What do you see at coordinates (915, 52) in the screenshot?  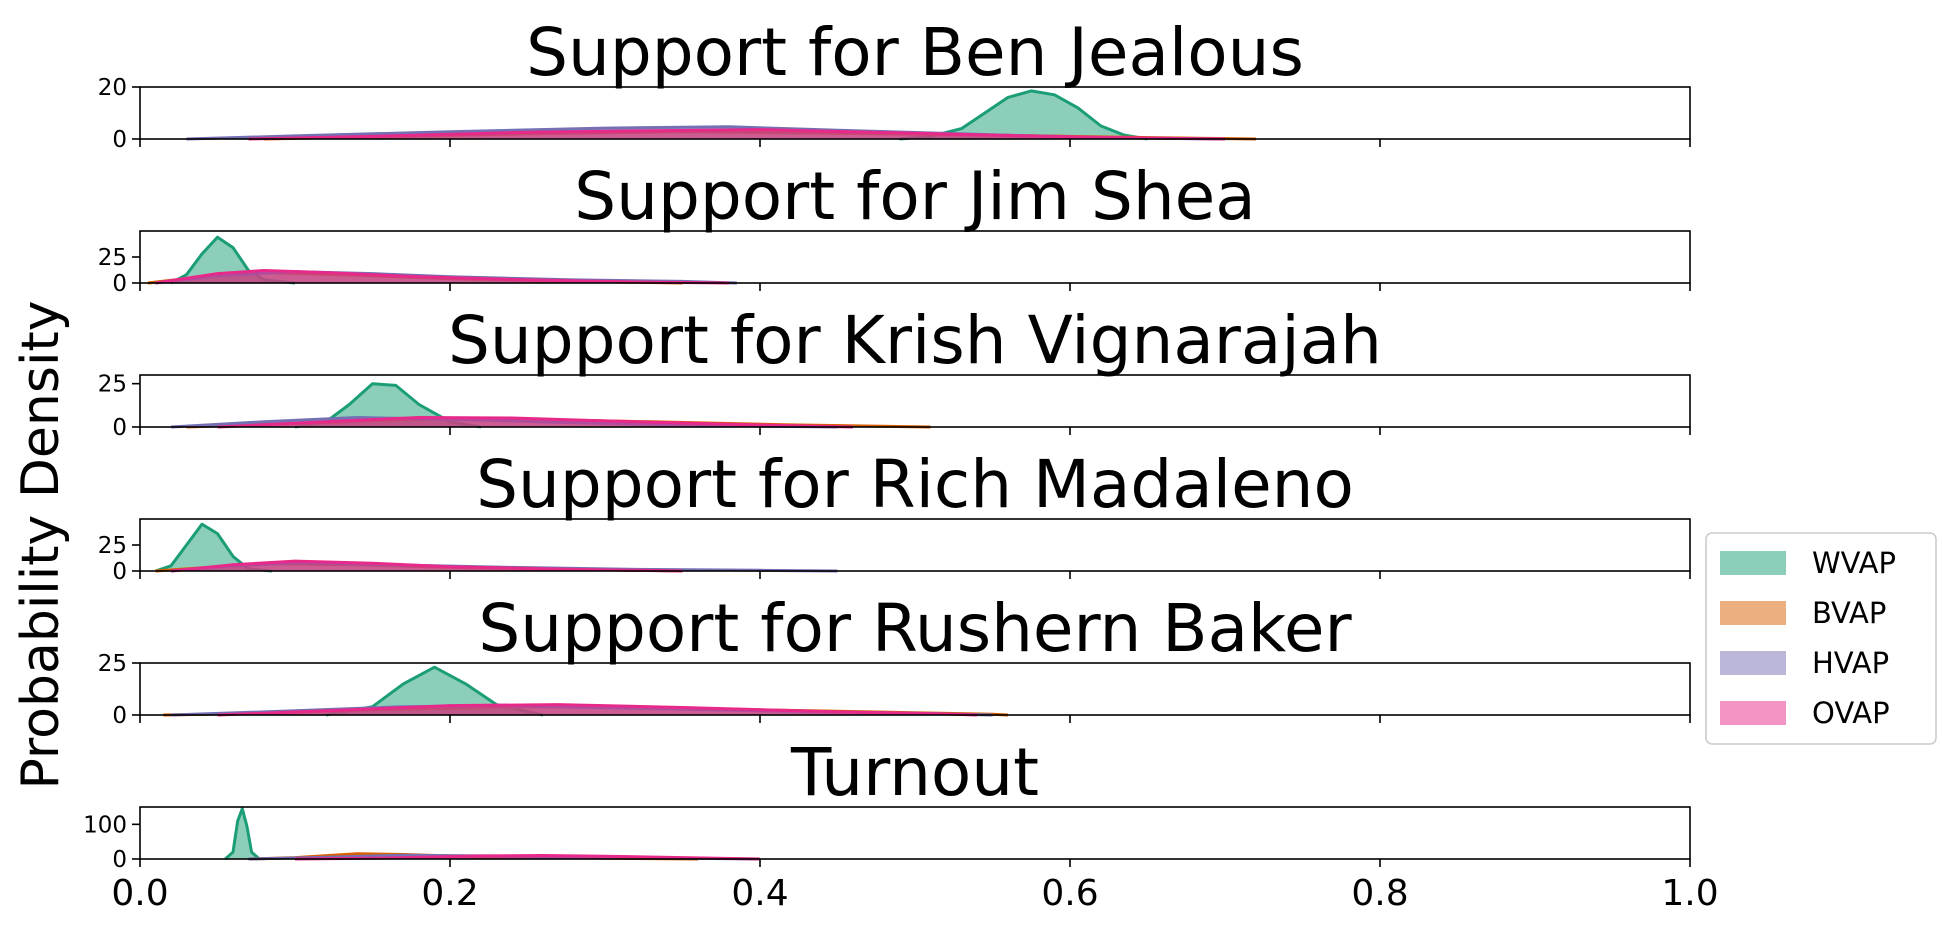 I see `panel-title: Support for Ben Jealous` at bounding box center [915, 52].